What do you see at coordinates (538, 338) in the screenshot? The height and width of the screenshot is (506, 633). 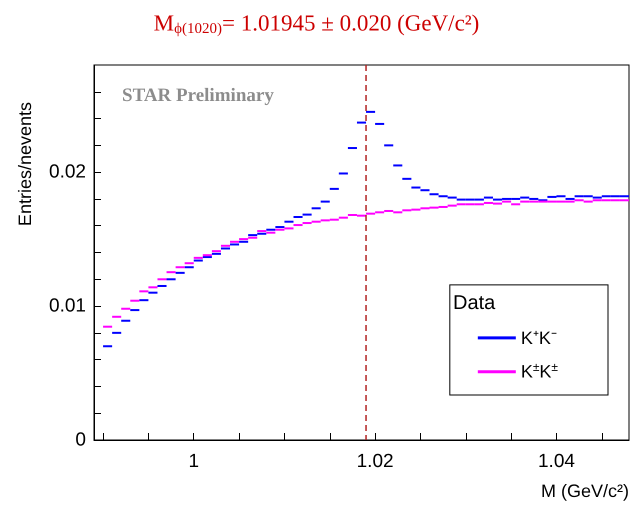 I see `legend-label: K⁺K⁻` at bounding box center [538, 338].